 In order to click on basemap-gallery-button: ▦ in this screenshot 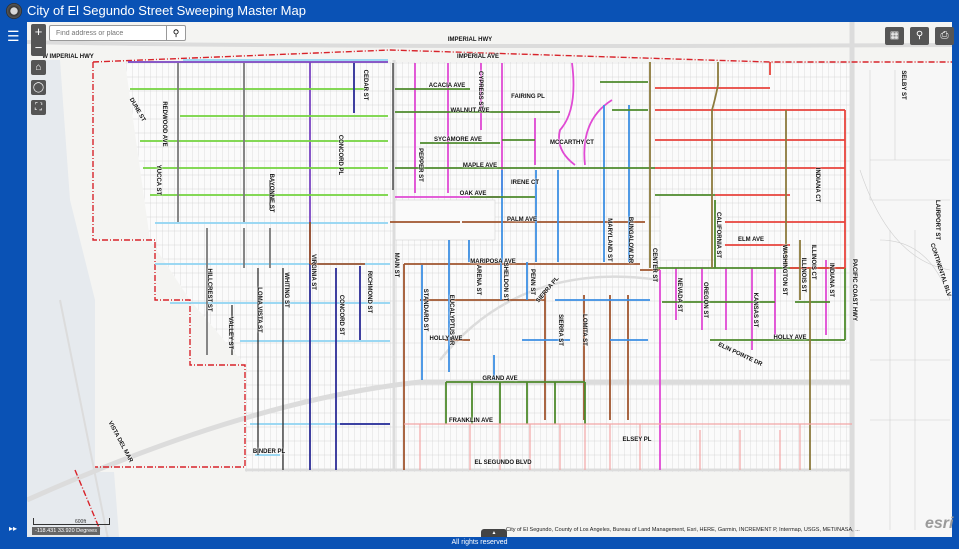, I will do `click(894, 36)`.